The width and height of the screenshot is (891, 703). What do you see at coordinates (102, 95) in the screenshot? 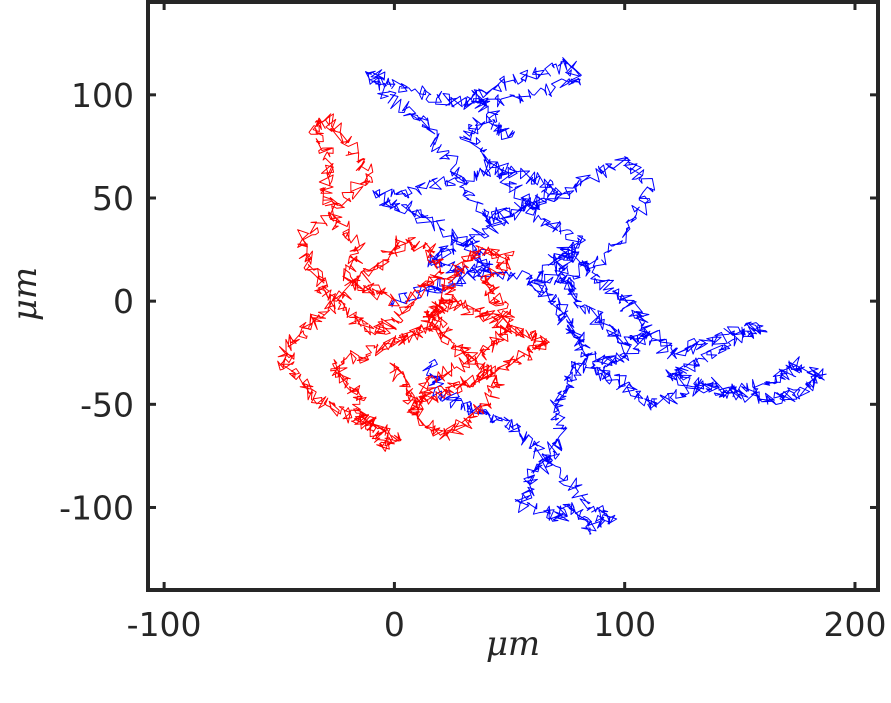
I see `y-tick-label: 100` at bounding box center [102, 95].